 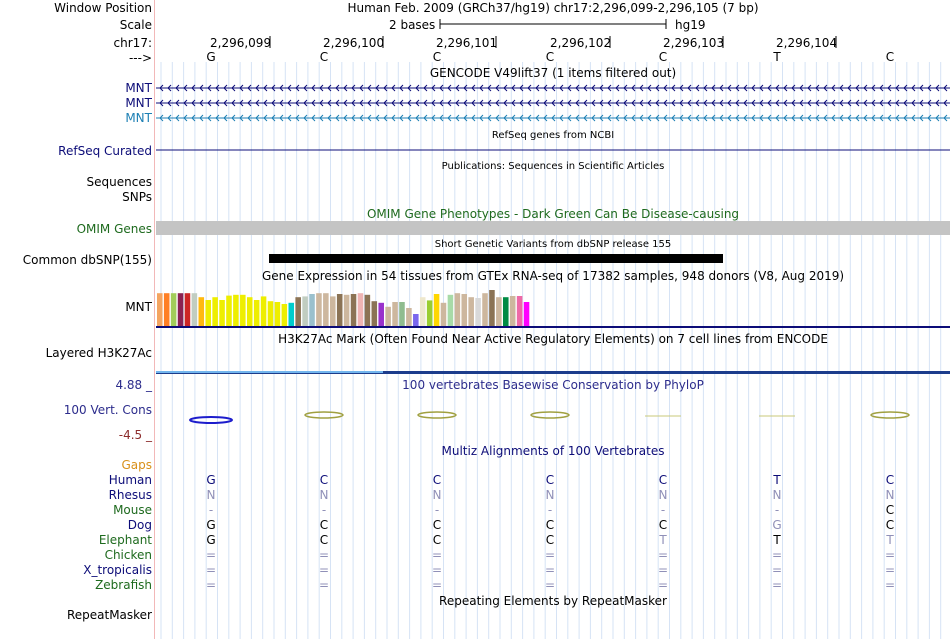 What do you see at coordinates (777, 510) in the screenshot?
I see `alignment-base: -` at bounding box center [777, 510].